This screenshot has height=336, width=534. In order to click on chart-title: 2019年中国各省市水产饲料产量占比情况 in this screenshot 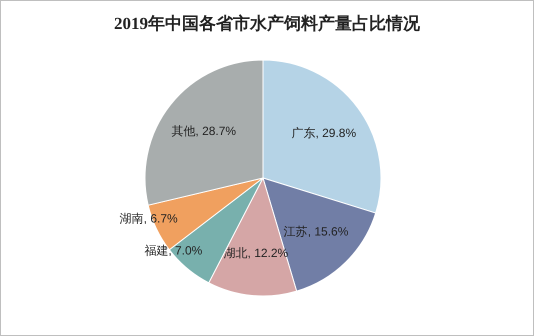, I will do `click(267, 23)`.